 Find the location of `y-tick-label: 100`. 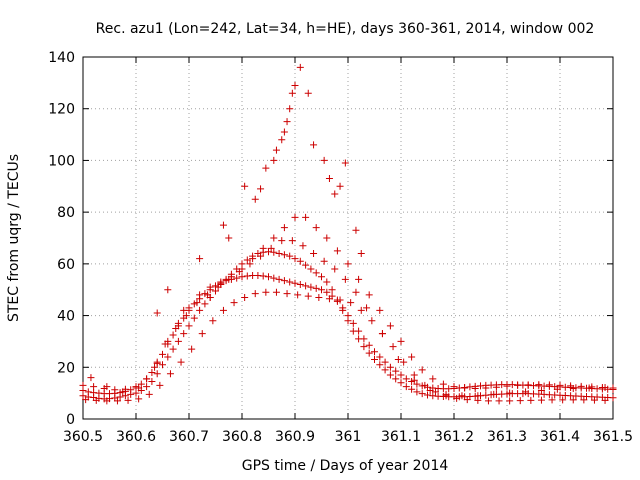

y-tick-label: 100 is located at coordinates (61, 161).